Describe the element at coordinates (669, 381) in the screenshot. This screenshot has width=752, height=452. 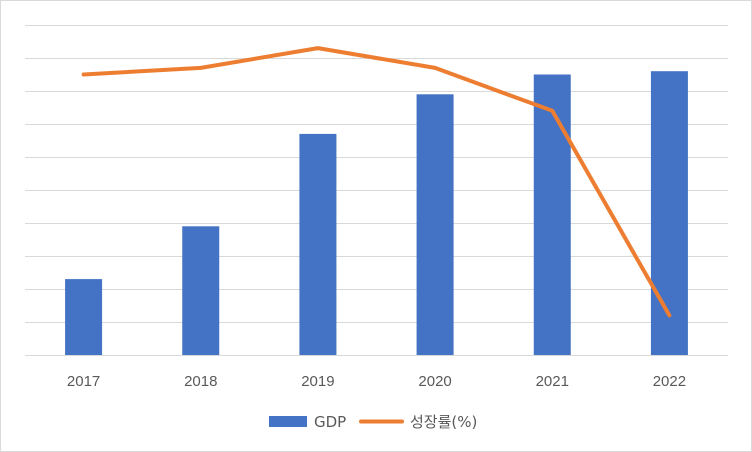
I see `x-tick-label: 2022` at that location.